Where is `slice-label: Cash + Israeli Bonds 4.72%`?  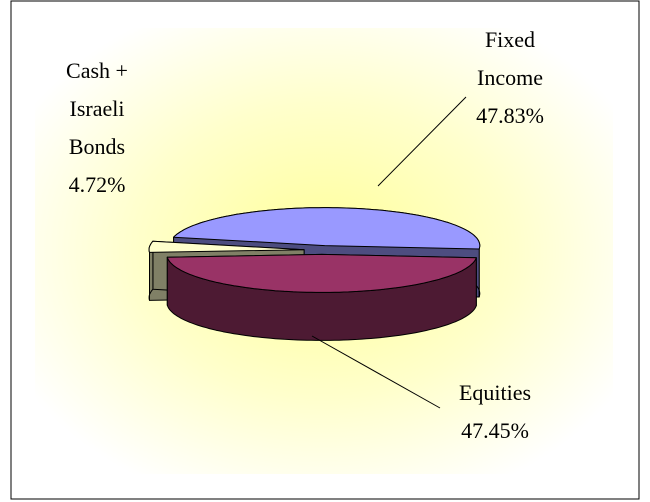
slice-label: Cash + Israeli Bonds 4.72% is located at coordinates (97, 128).